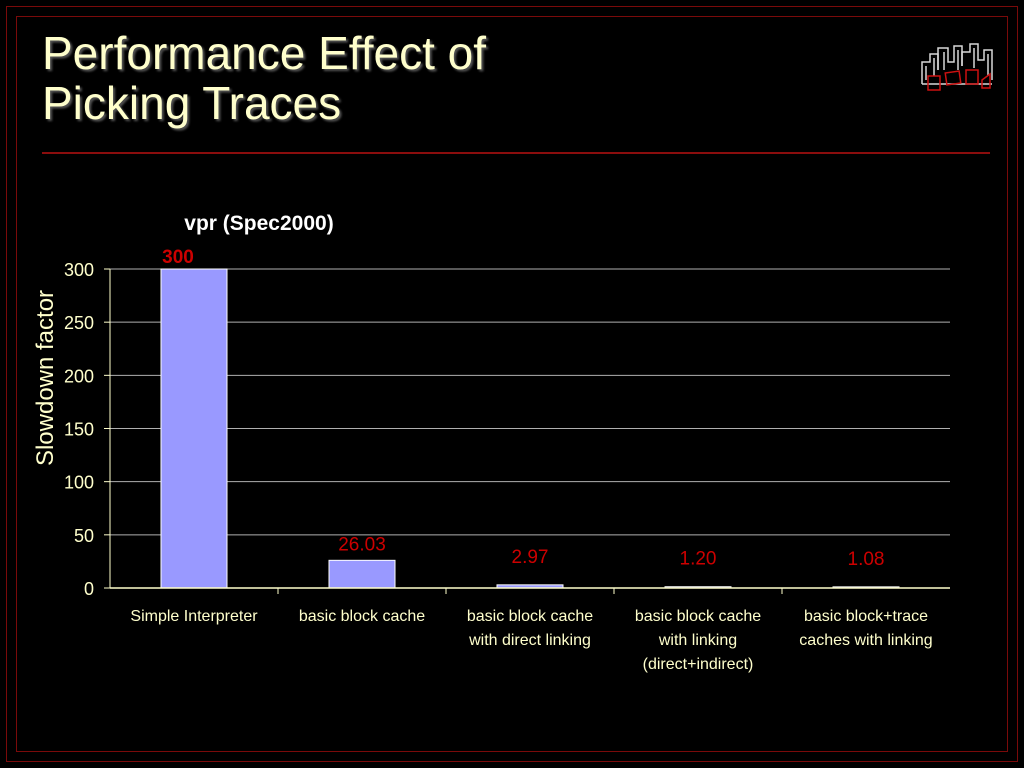  What do you see at coordinates (258, 223) in the screenshot?
I see `chart-title: vpr (Spec2000)` at bounding box center [258, 223].